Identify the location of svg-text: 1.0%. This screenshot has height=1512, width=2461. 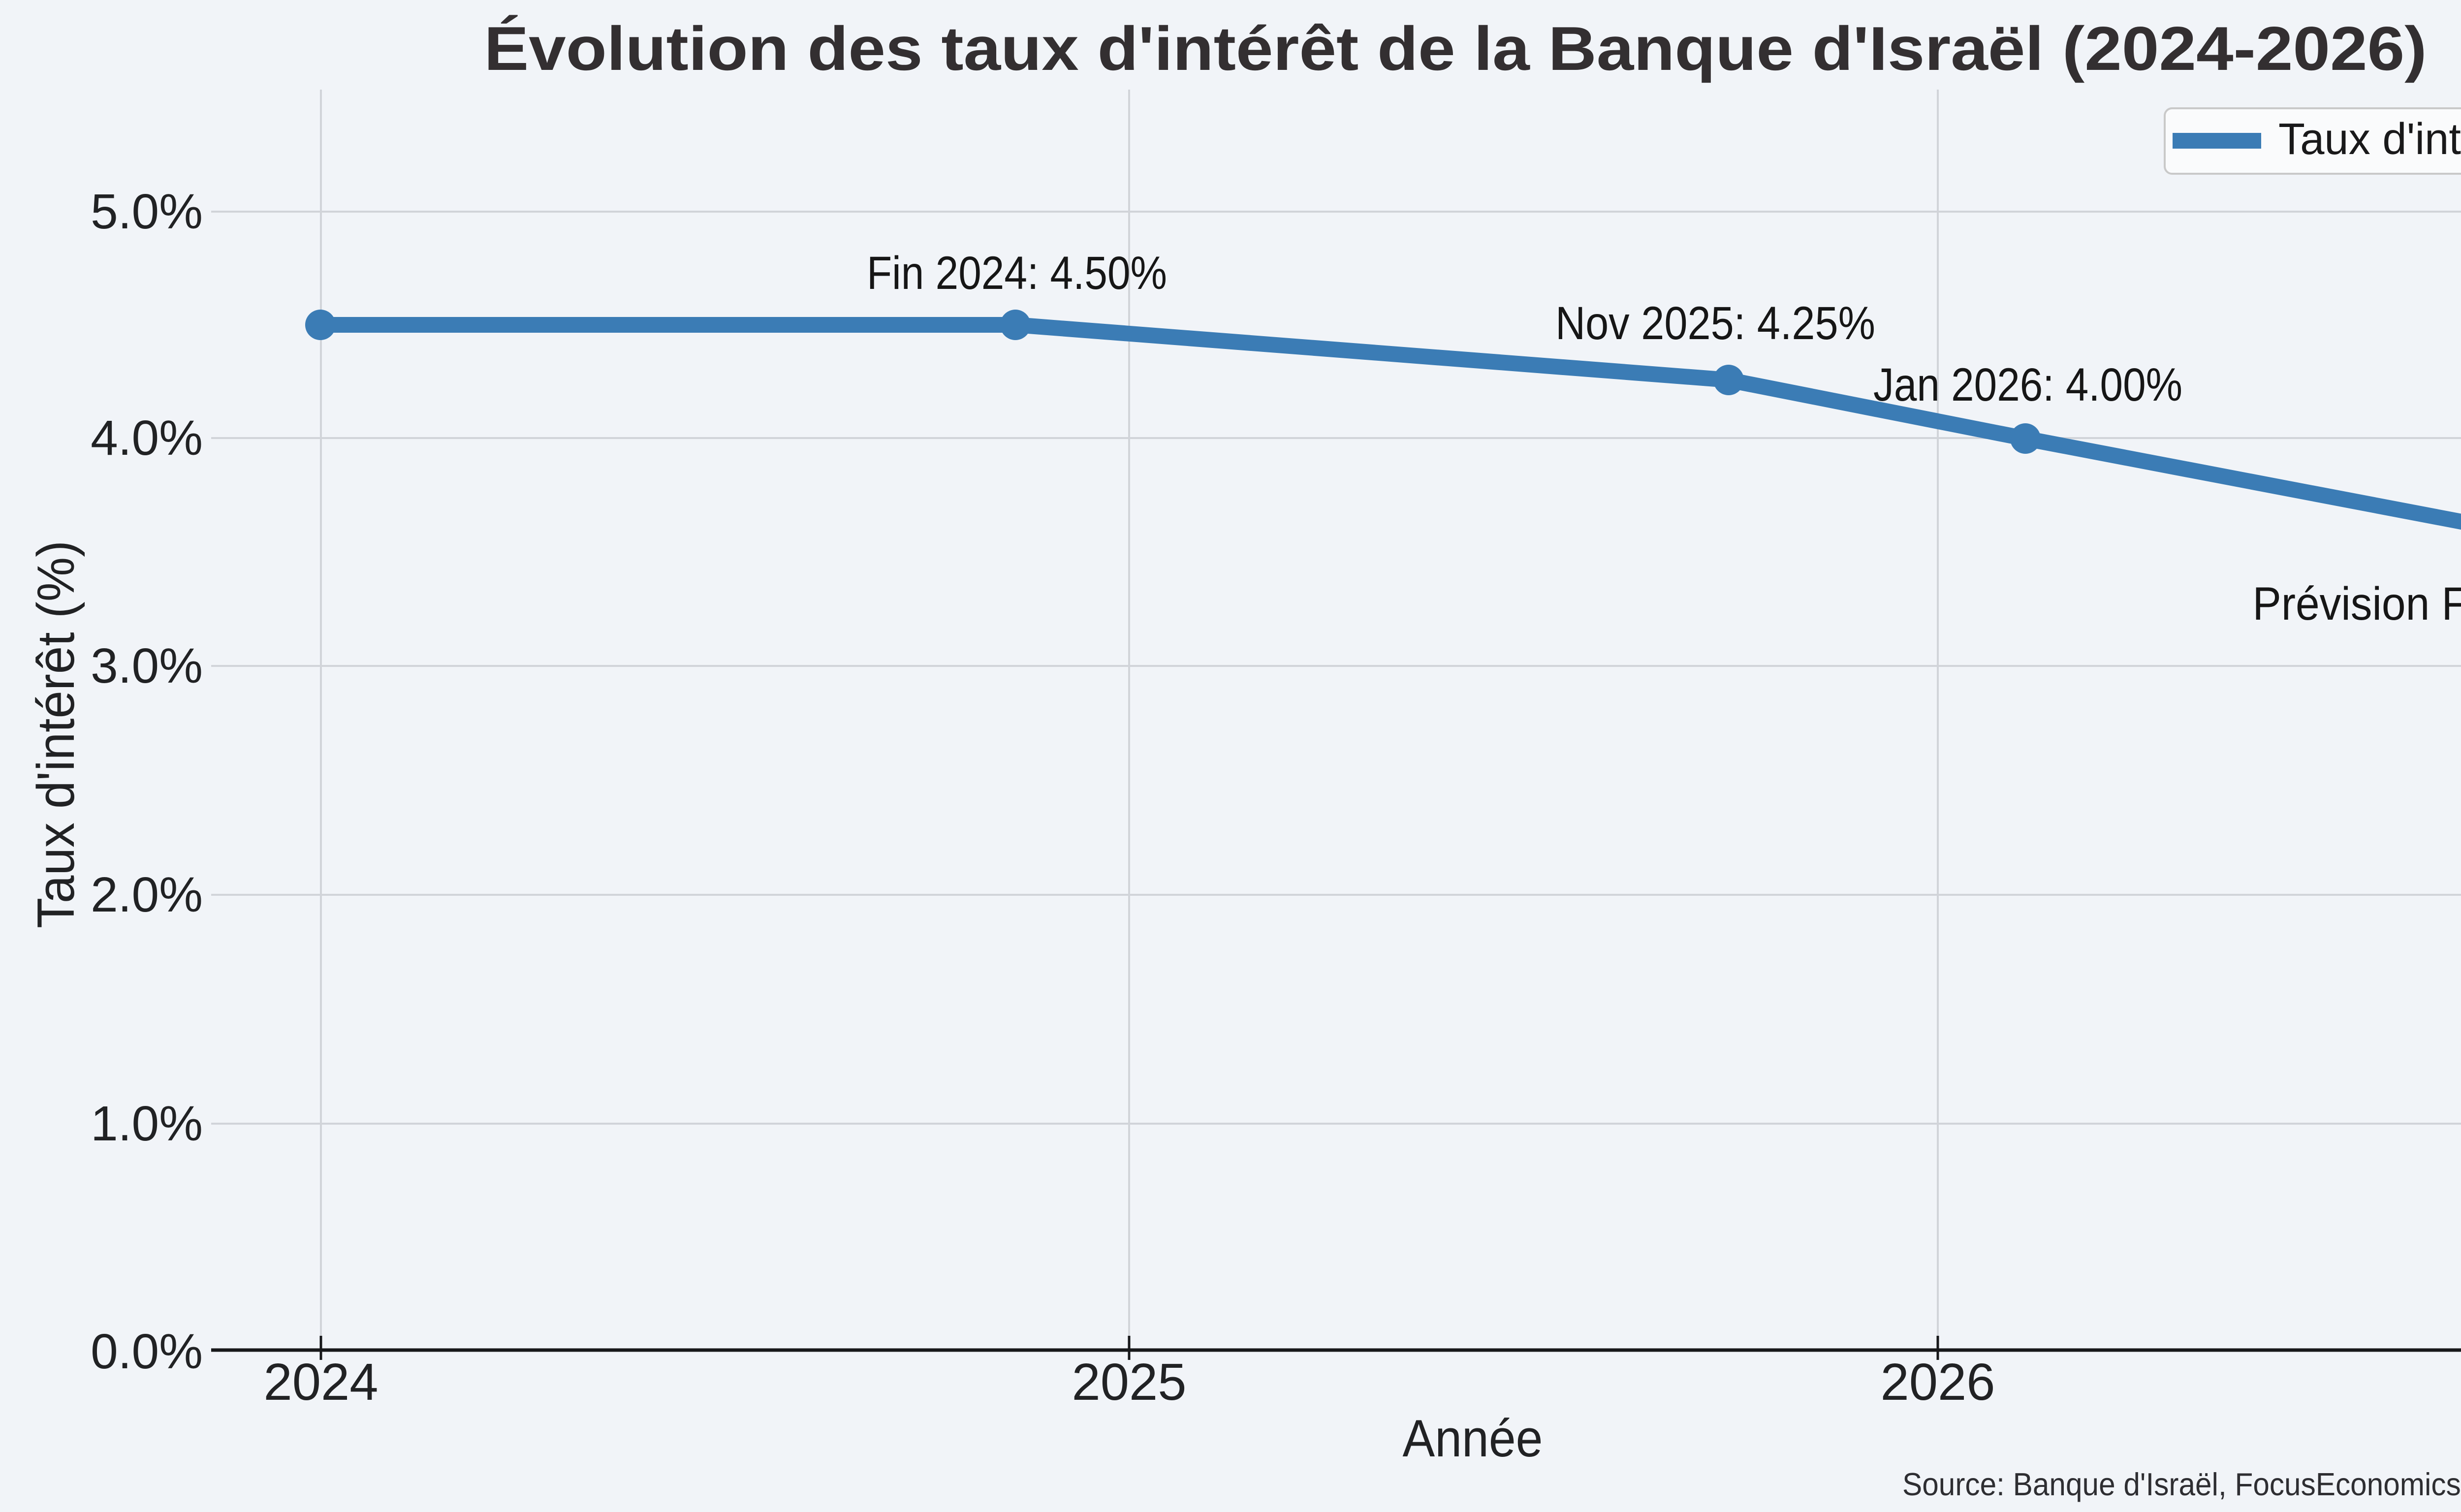
(147, 1123).